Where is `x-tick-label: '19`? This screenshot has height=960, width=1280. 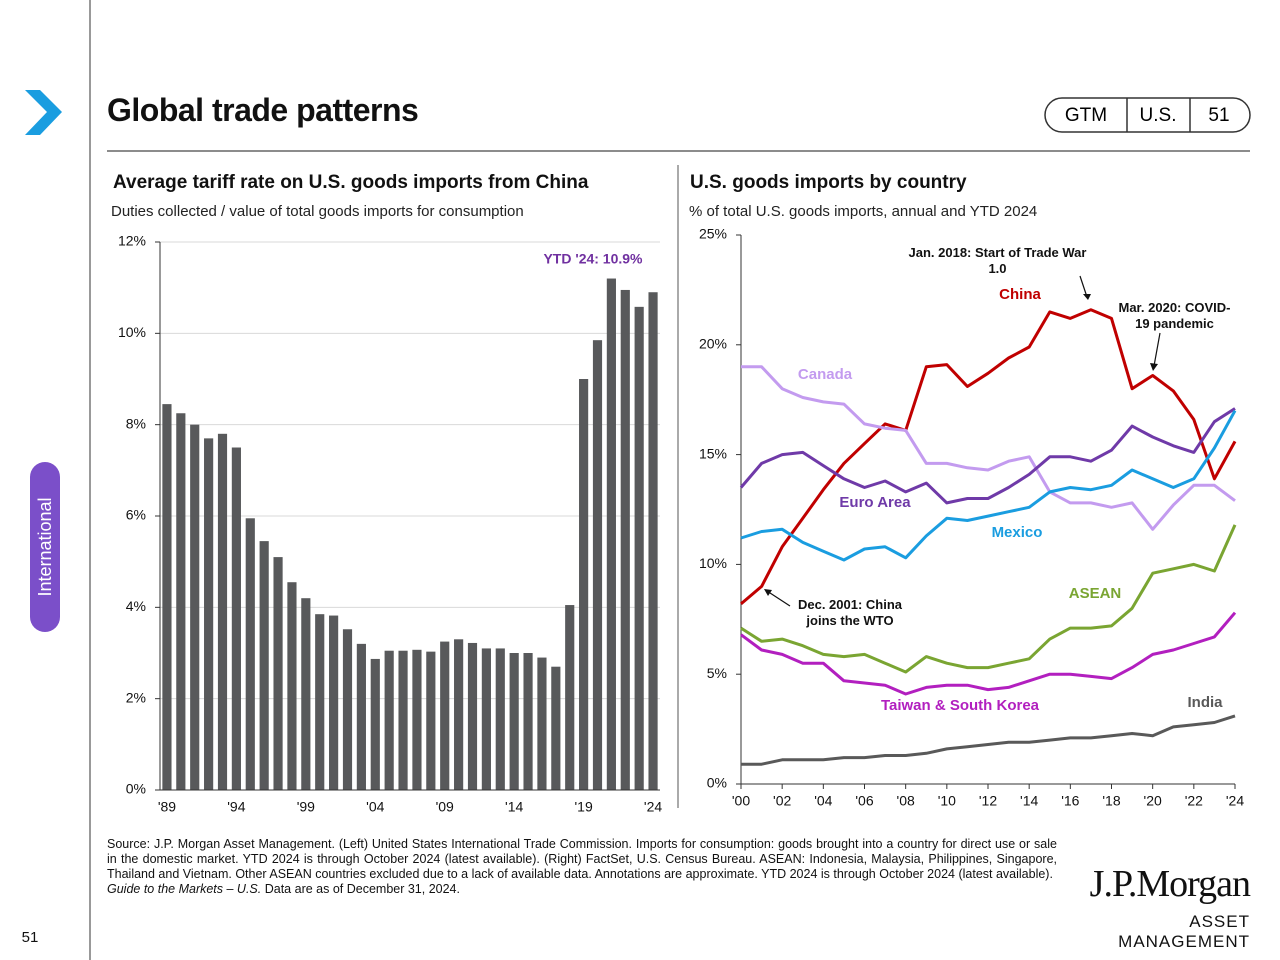
x-tick-label: '19 is located at coordinates (583, 807).